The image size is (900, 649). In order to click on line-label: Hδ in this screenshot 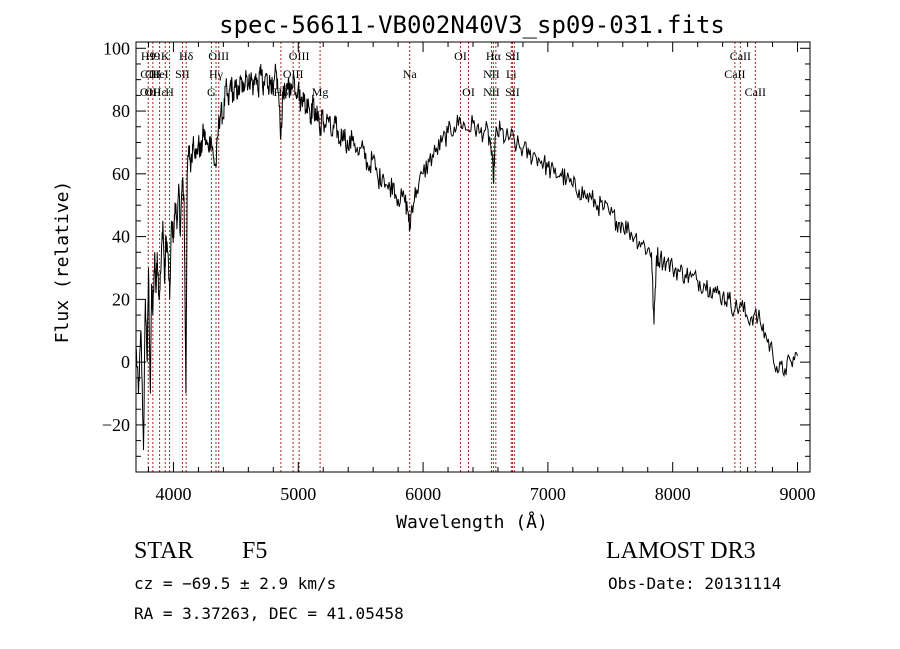, I will do `click(186, 56)`.